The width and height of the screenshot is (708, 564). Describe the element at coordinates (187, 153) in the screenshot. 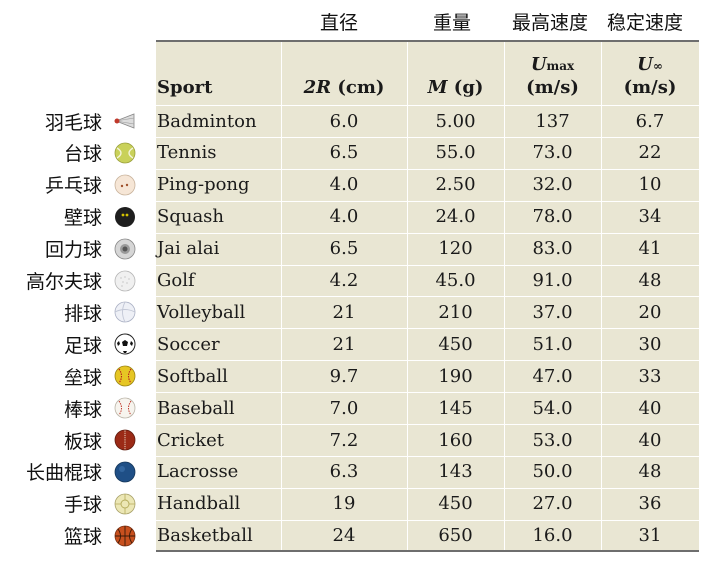

I see `cell-sport: Tennis` at that location.